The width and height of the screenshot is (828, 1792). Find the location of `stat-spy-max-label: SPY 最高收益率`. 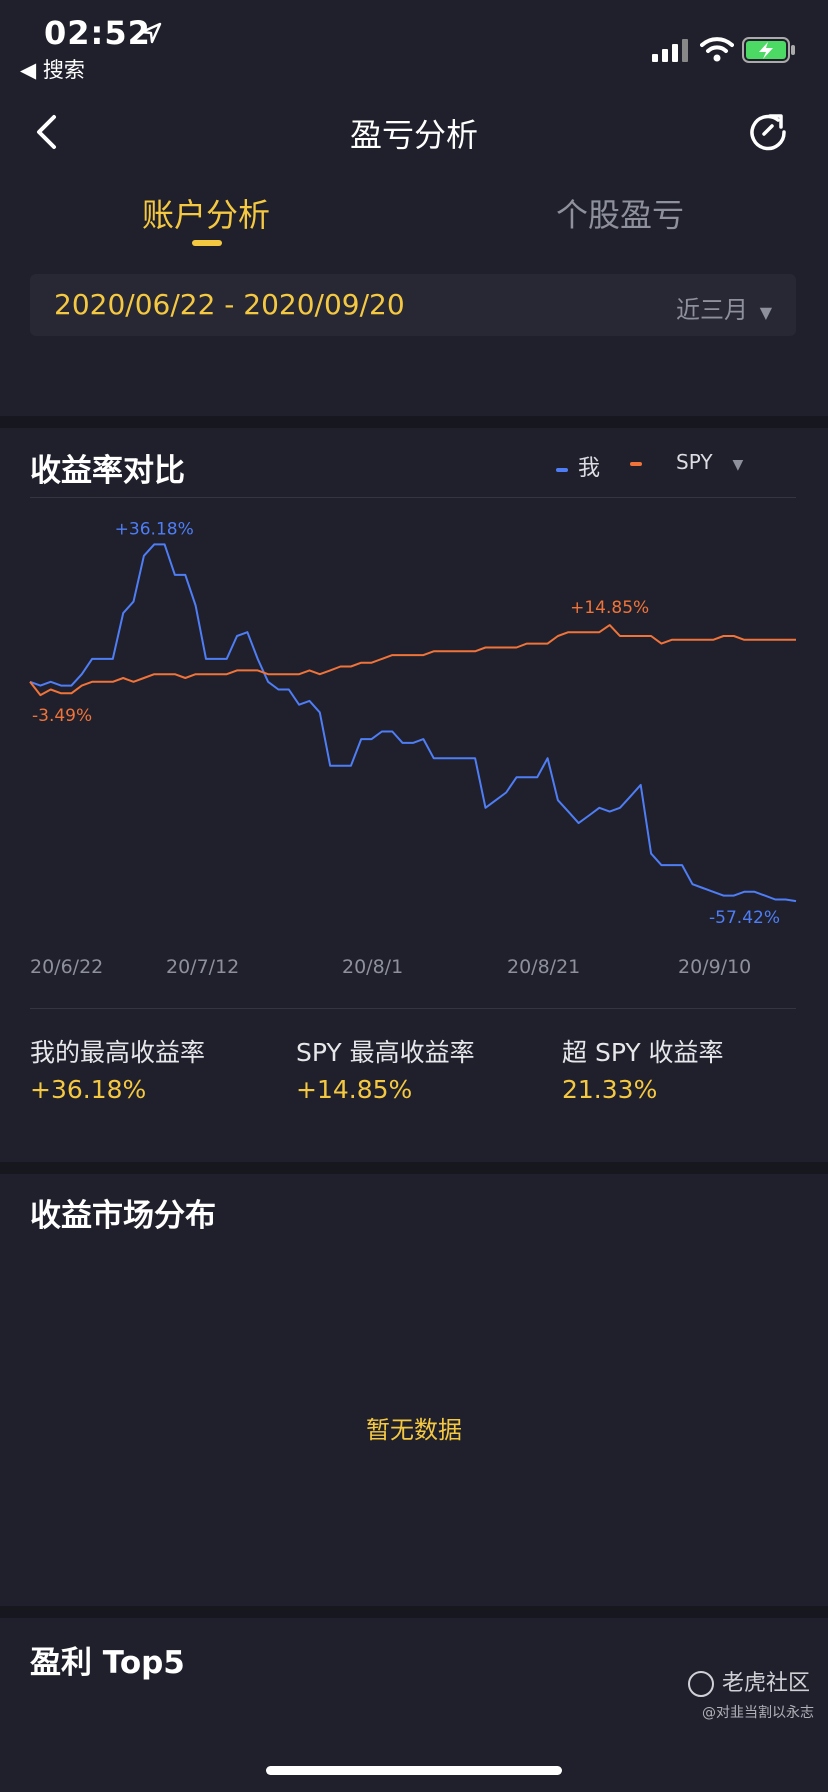

stat-spy-max-label: SPY 最高收益率 is located at coordinates (385, 1052).